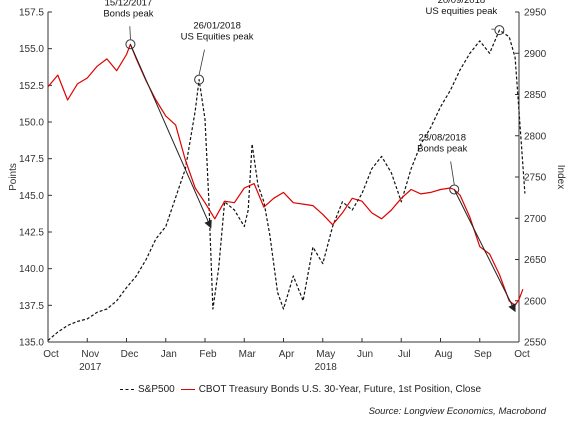 The image size is (568, 427). Describe the element at coordinates (31, 306) in the screenshot. I see `left-tick-label: 137.5` at that location.